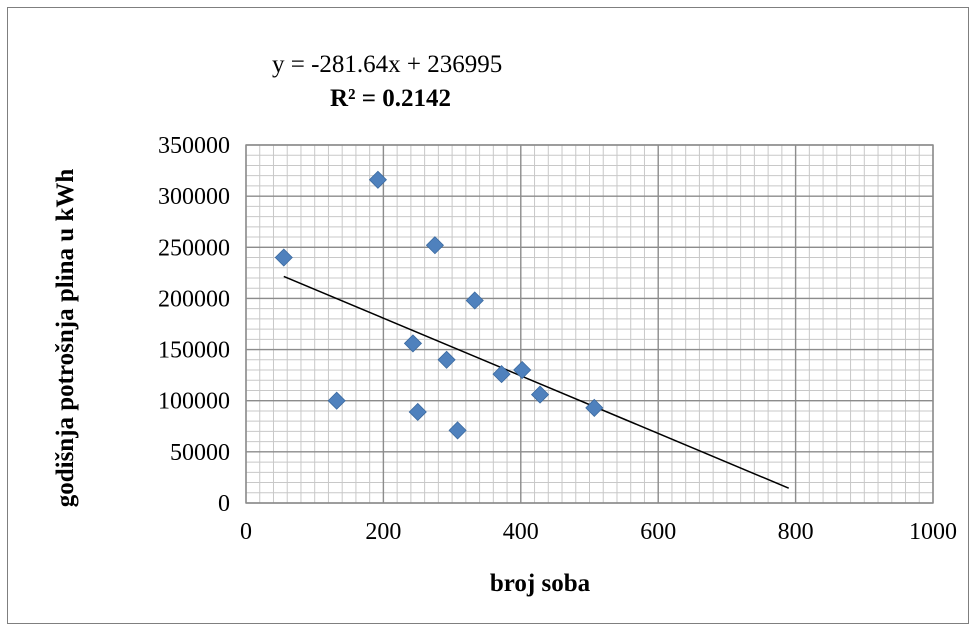 This screenshot has width=977, height=631. What do you see at coordinates (194, 299) in the screenshot?
I see `y-tick-label: 200000` at bounding box center [194, 299].